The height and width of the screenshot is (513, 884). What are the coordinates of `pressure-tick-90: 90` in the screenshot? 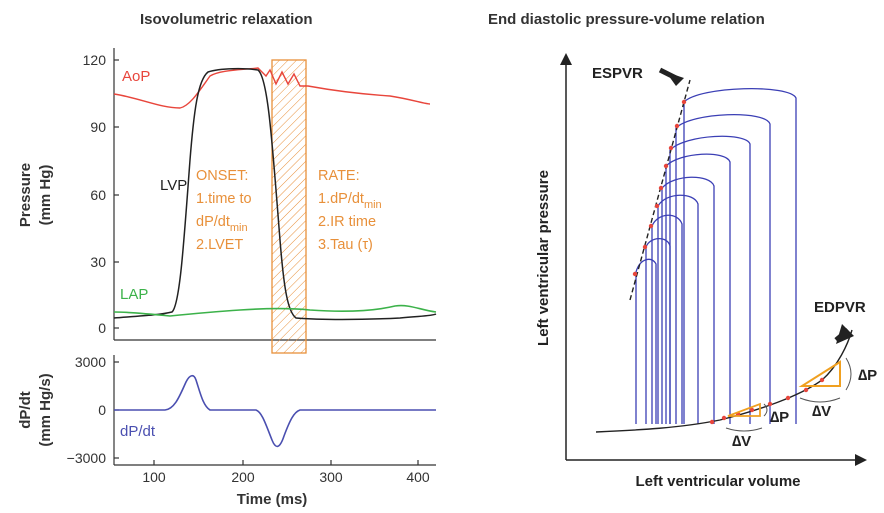 It's located at (98, 127).